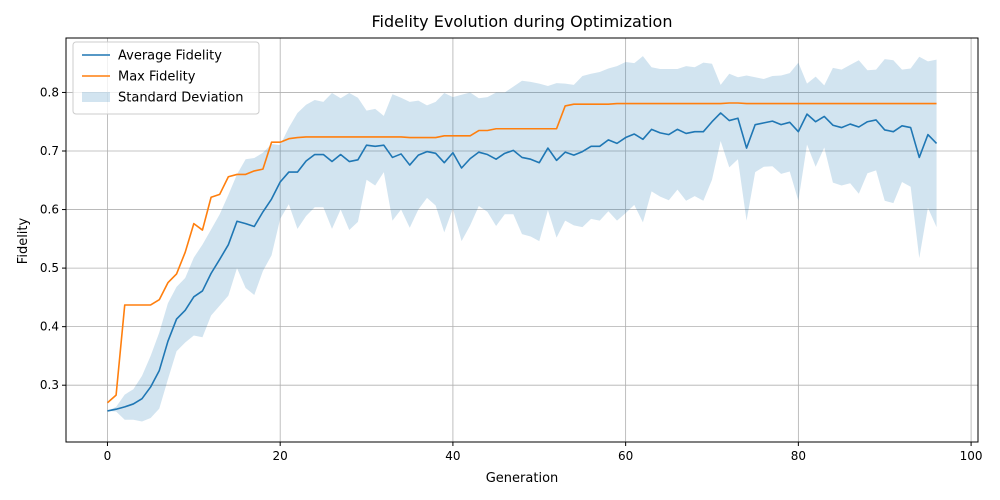 This screenshot has height=500, width=1000. What do you see at coordinates (971, 456) in the screenshot?
I see `x-tick-label: 100` at bounding box center [971, 456].